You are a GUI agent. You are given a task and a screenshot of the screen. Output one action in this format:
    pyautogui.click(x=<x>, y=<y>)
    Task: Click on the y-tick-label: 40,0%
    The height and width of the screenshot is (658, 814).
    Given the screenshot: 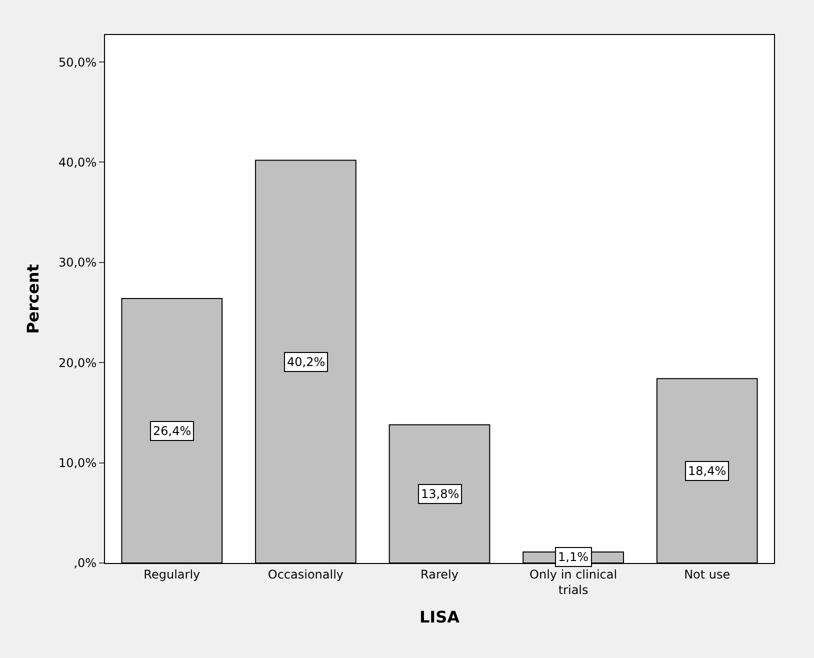 What is the action you would take?
    pyautogui.click(x=77, y=162)
    